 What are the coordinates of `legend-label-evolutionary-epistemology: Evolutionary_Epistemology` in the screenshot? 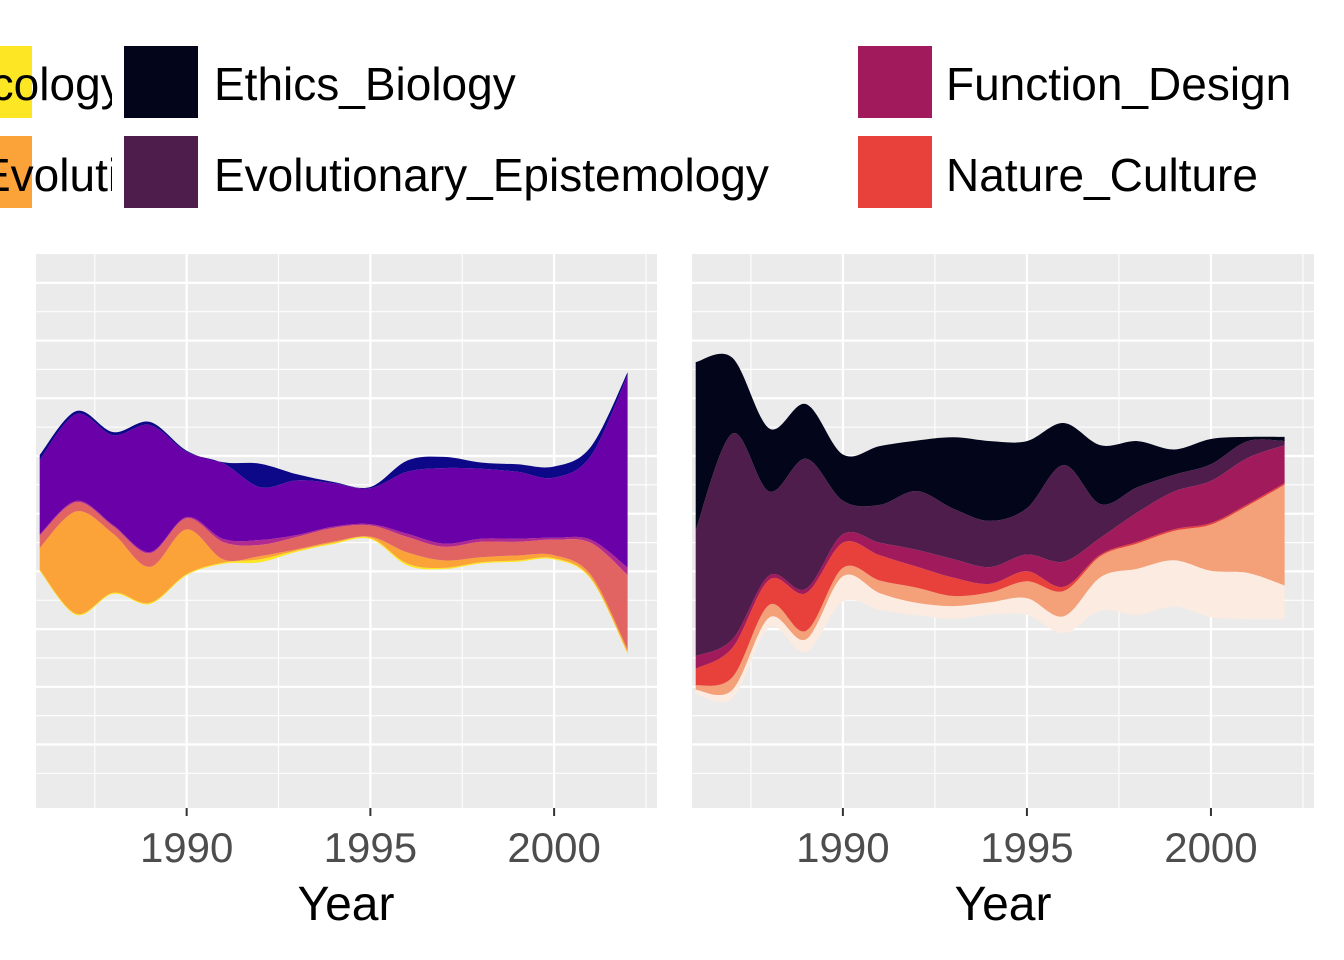 It's located at (491, 175).